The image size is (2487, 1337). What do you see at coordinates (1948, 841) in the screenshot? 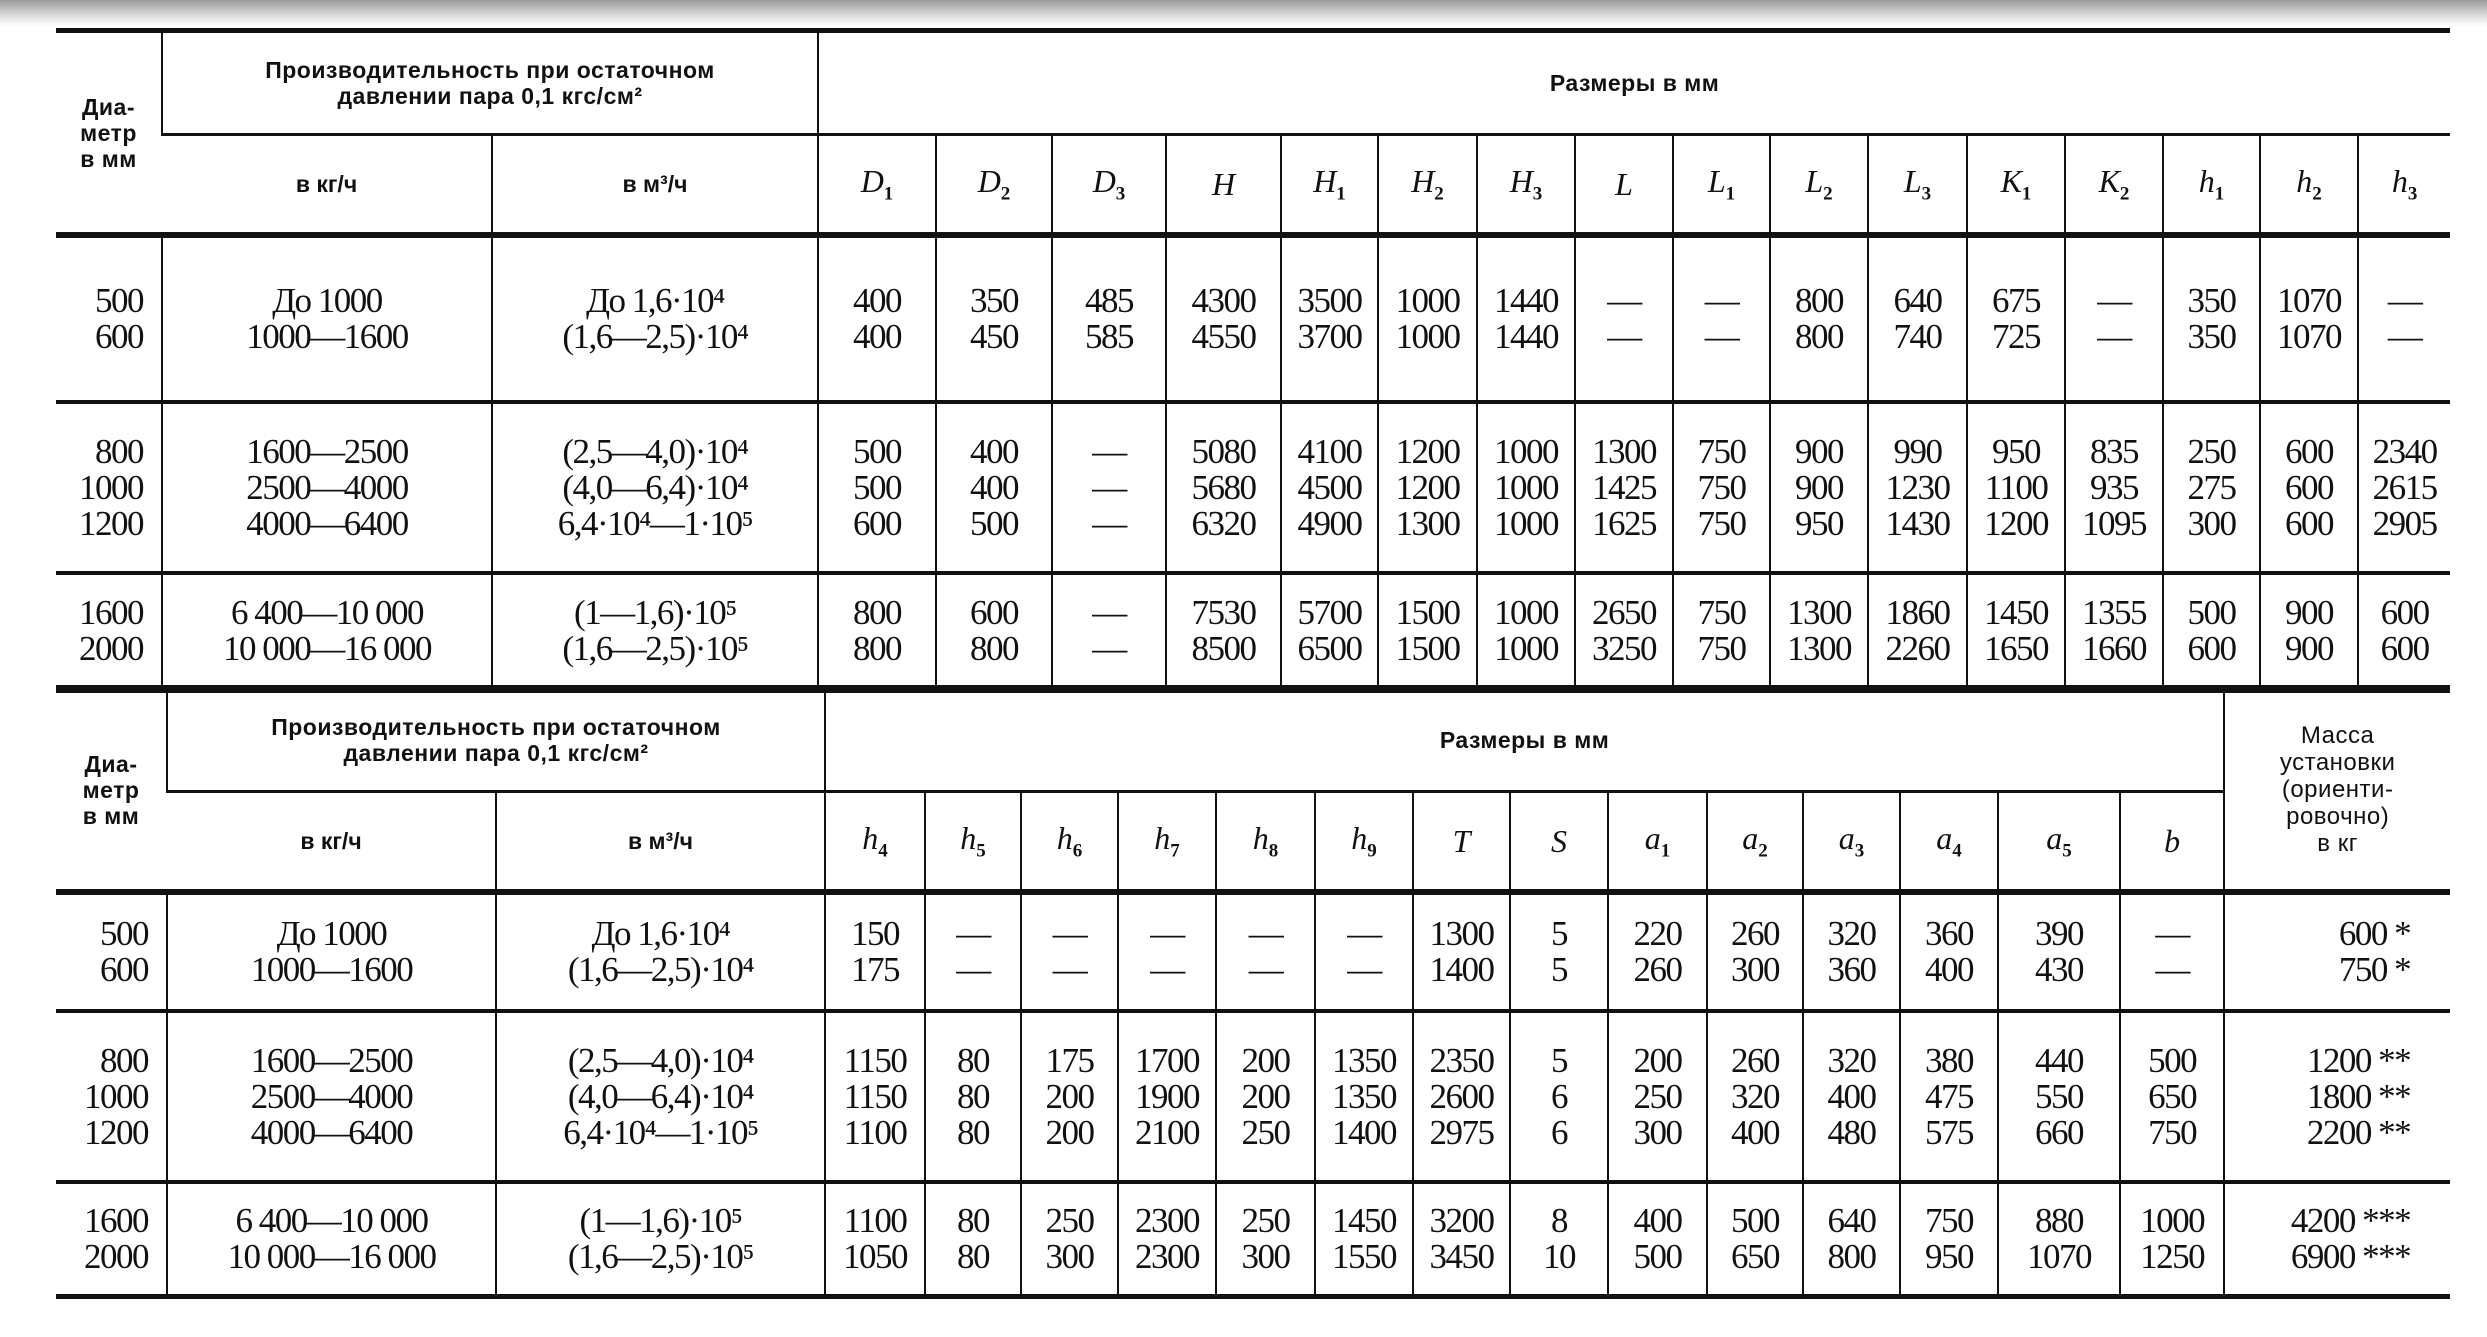
I see `header-dim-a4: a4` at bounding box center [1948, 841].